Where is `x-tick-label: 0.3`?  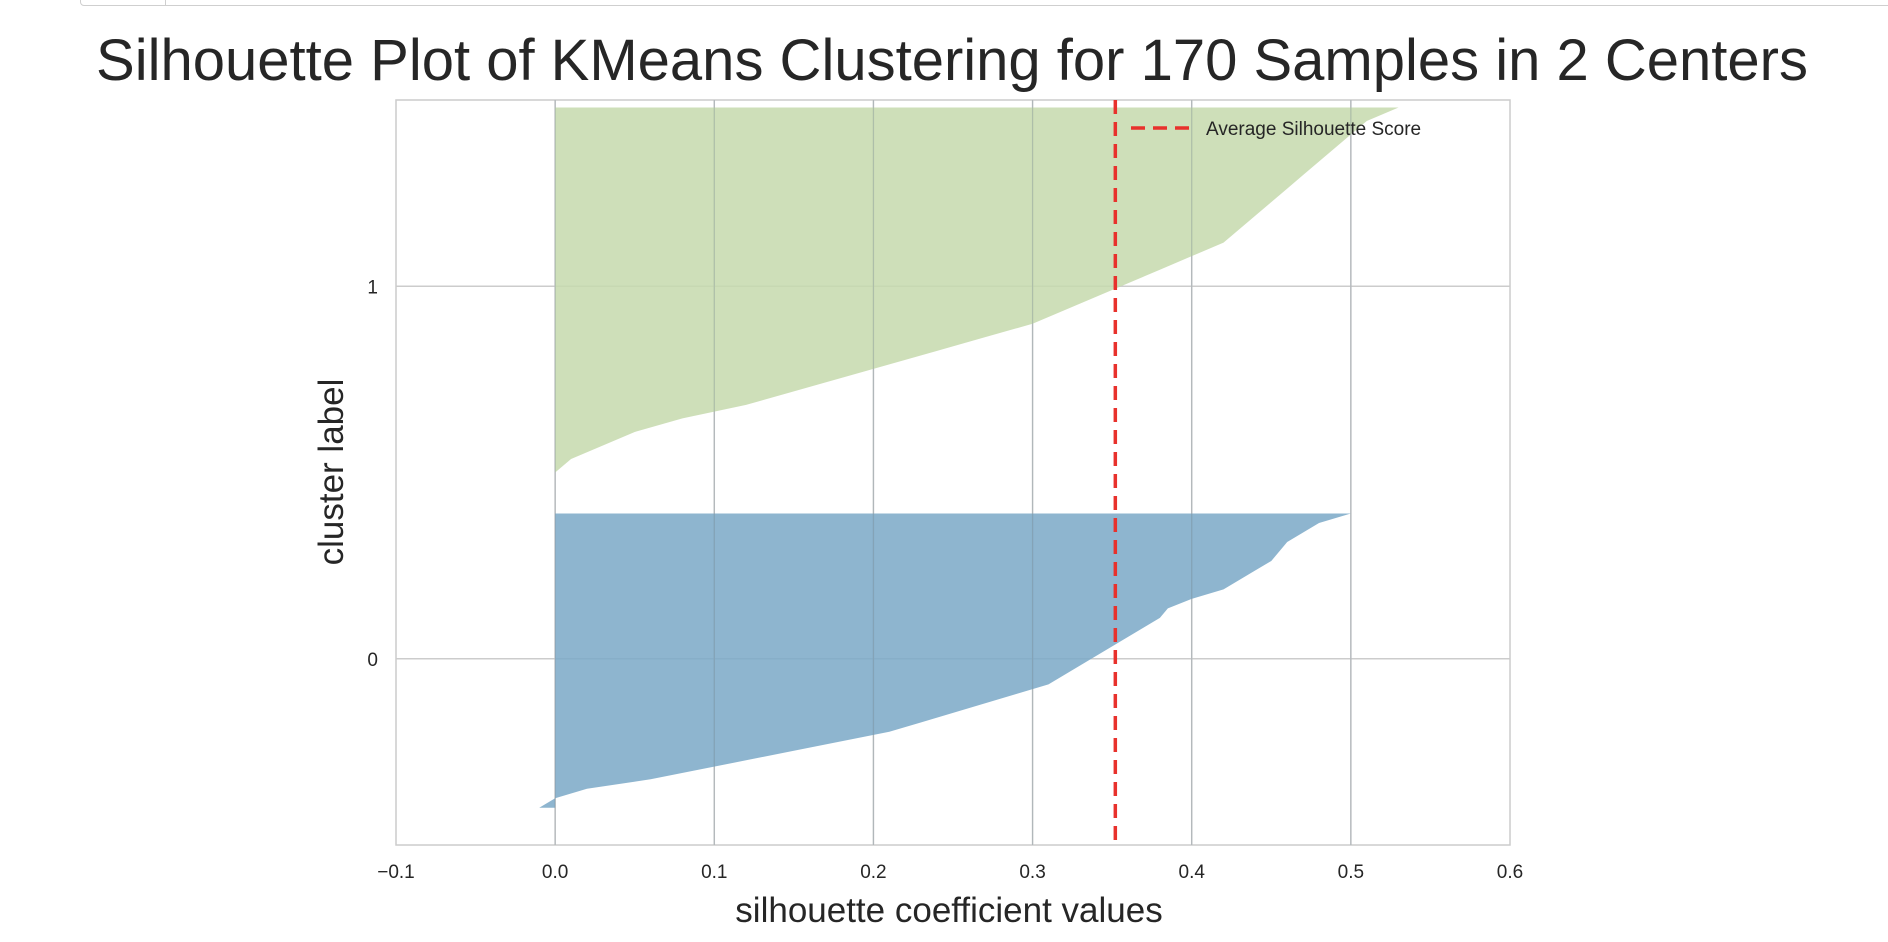 x-tick-label: 0.3 is located at coordinates (1032, 872).